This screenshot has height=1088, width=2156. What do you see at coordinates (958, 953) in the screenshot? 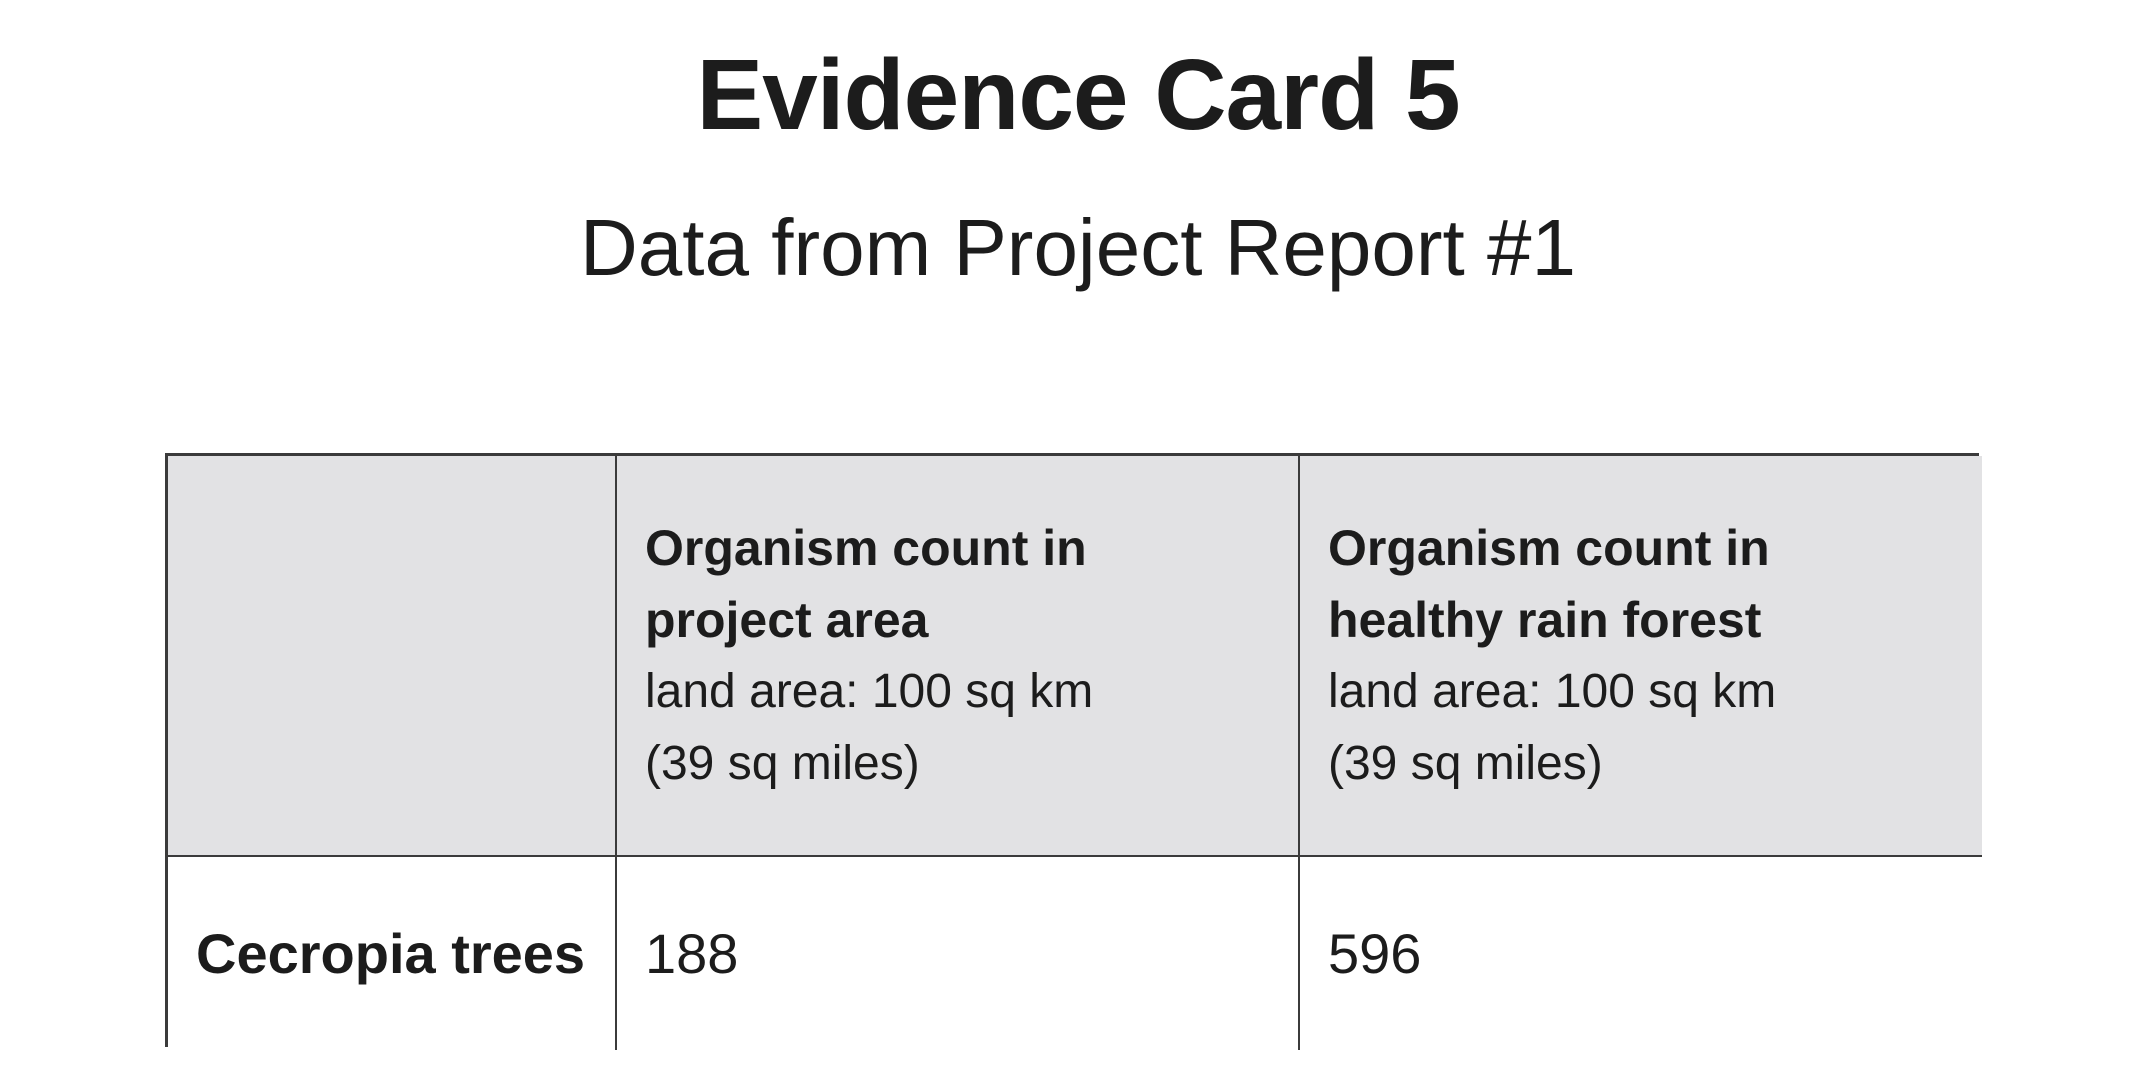
I see `table-cell-project-area-count: 188` at bounding box center [958, 953].